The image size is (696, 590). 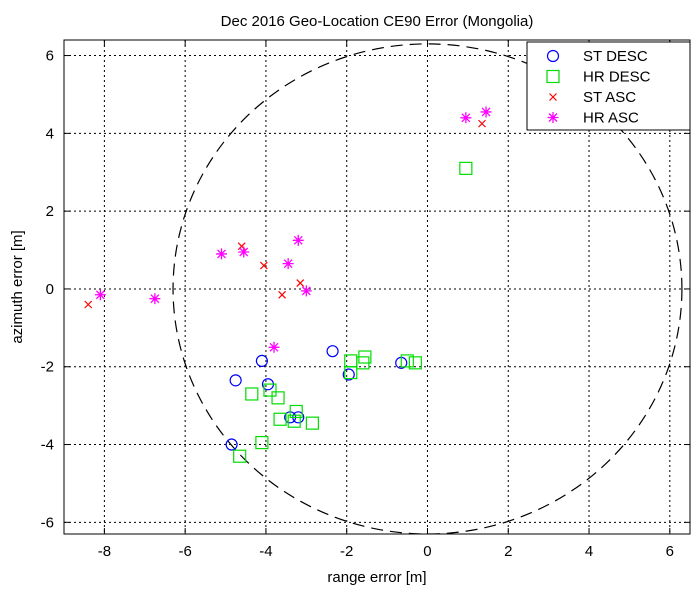 What do you see at coordinates (346, 551) in the screenshot?
I see `x-tick-label: -2` at bounding box center [346, 551].